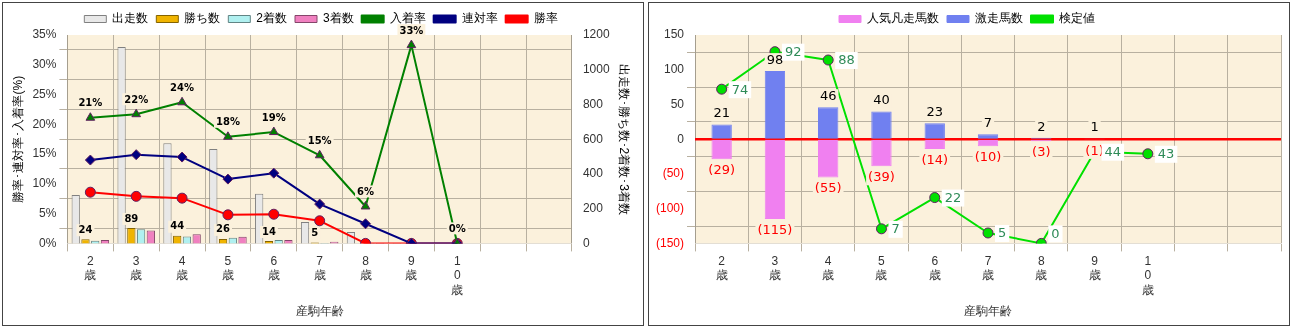  I want to click on data-label: 40, so click(881, 100).